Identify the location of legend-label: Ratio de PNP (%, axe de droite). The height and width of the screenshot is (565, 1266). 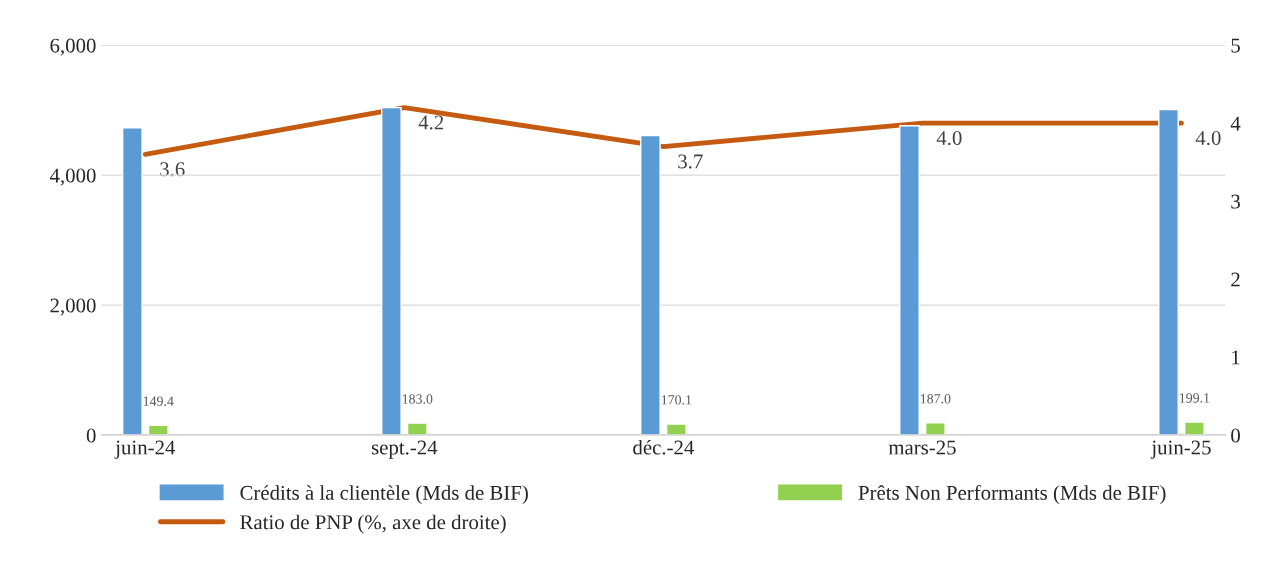
(373, 524).